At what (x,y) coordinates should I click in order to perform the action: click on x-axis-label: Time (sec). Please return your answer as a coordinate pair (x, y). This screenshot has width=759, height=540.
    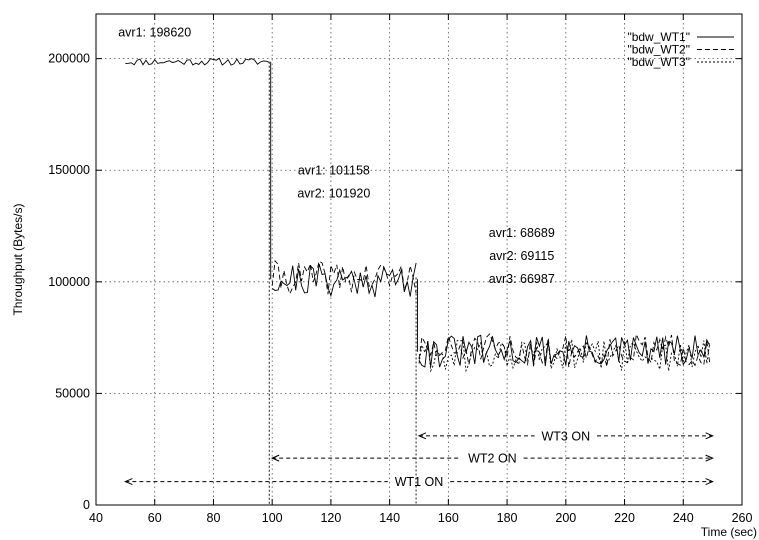
    Looking at the image, I should click on (729, 532).